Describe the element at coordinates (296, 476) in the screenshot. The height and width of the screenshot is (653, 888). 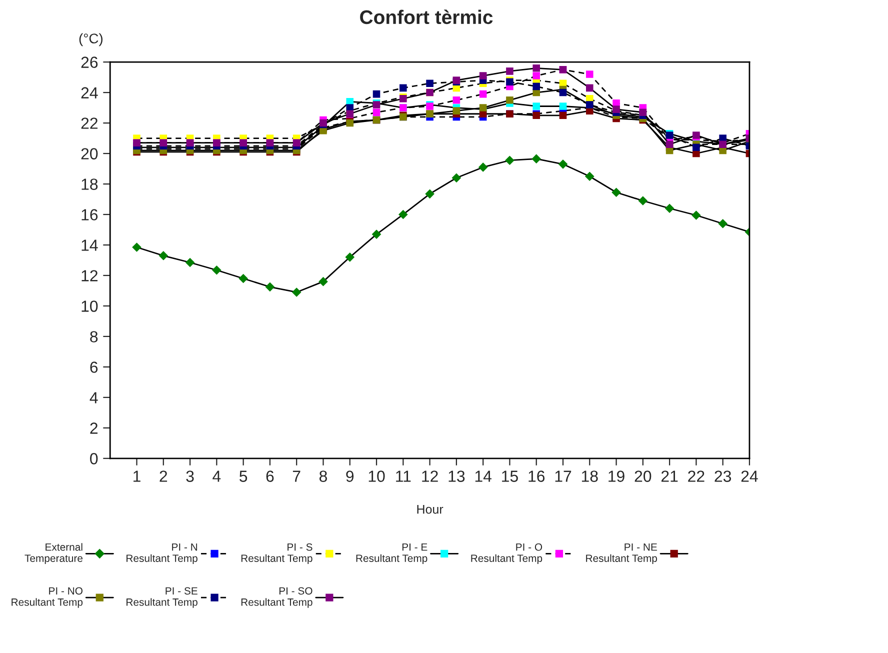
I see `x-tick-label: 7` at that location.